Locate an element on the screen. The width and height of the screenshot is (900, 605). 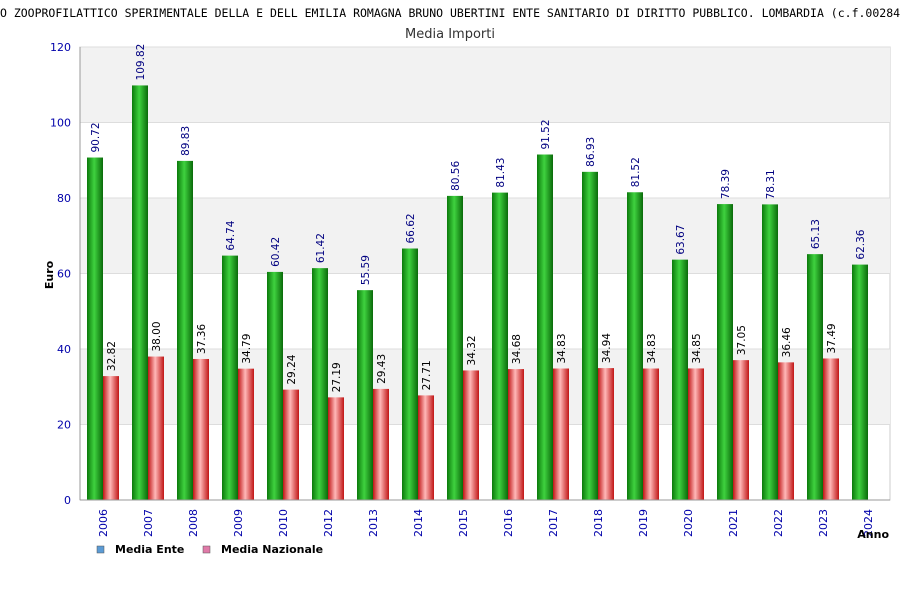
data-label-media-ente: 109.82 is located at coordinates (141, 62).